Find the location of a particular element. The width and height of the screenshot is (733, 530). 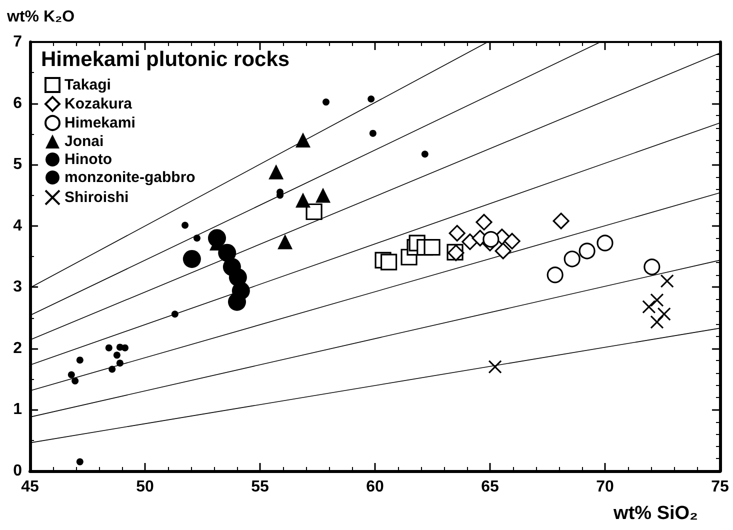

legend-label: Hinoto is located at coordinates (88, 159).